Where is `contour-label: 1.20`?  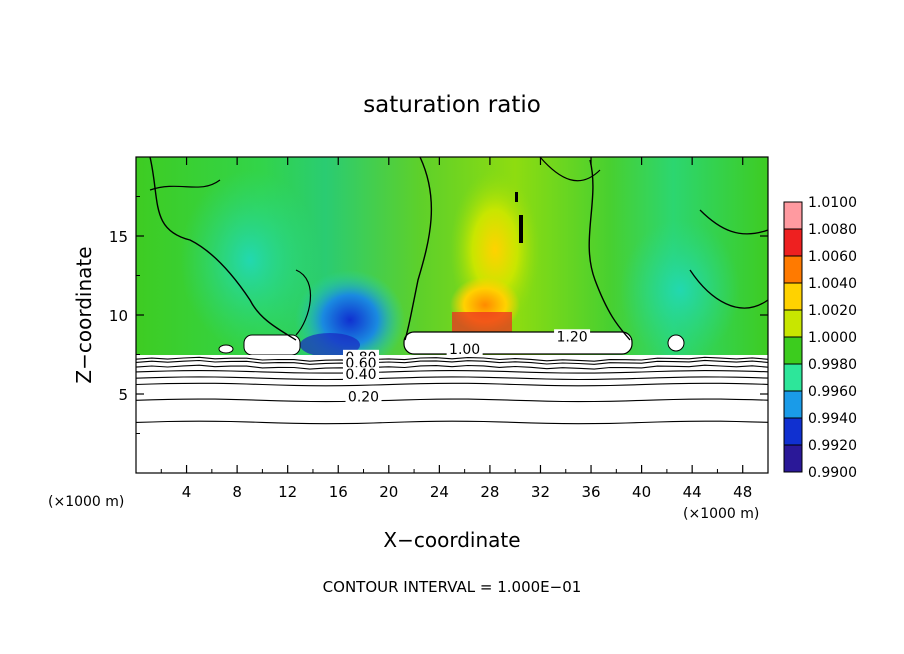
contour-label: 1.20 is located at coordinates (571, 337).